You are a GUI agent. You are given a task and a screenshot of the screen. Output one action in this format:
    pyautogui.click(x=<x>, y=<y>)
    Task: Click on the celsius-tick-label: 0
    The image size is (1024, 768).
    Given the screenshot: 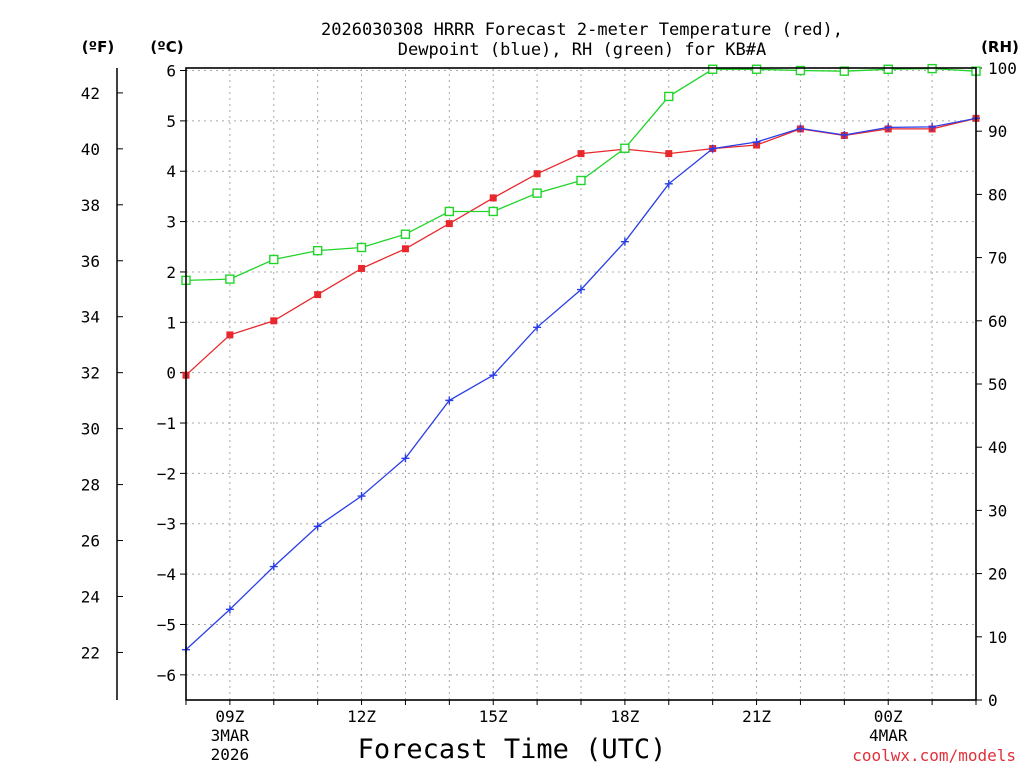 What is the action you would take?
    pyautogui.click(x=171, y=373)
    